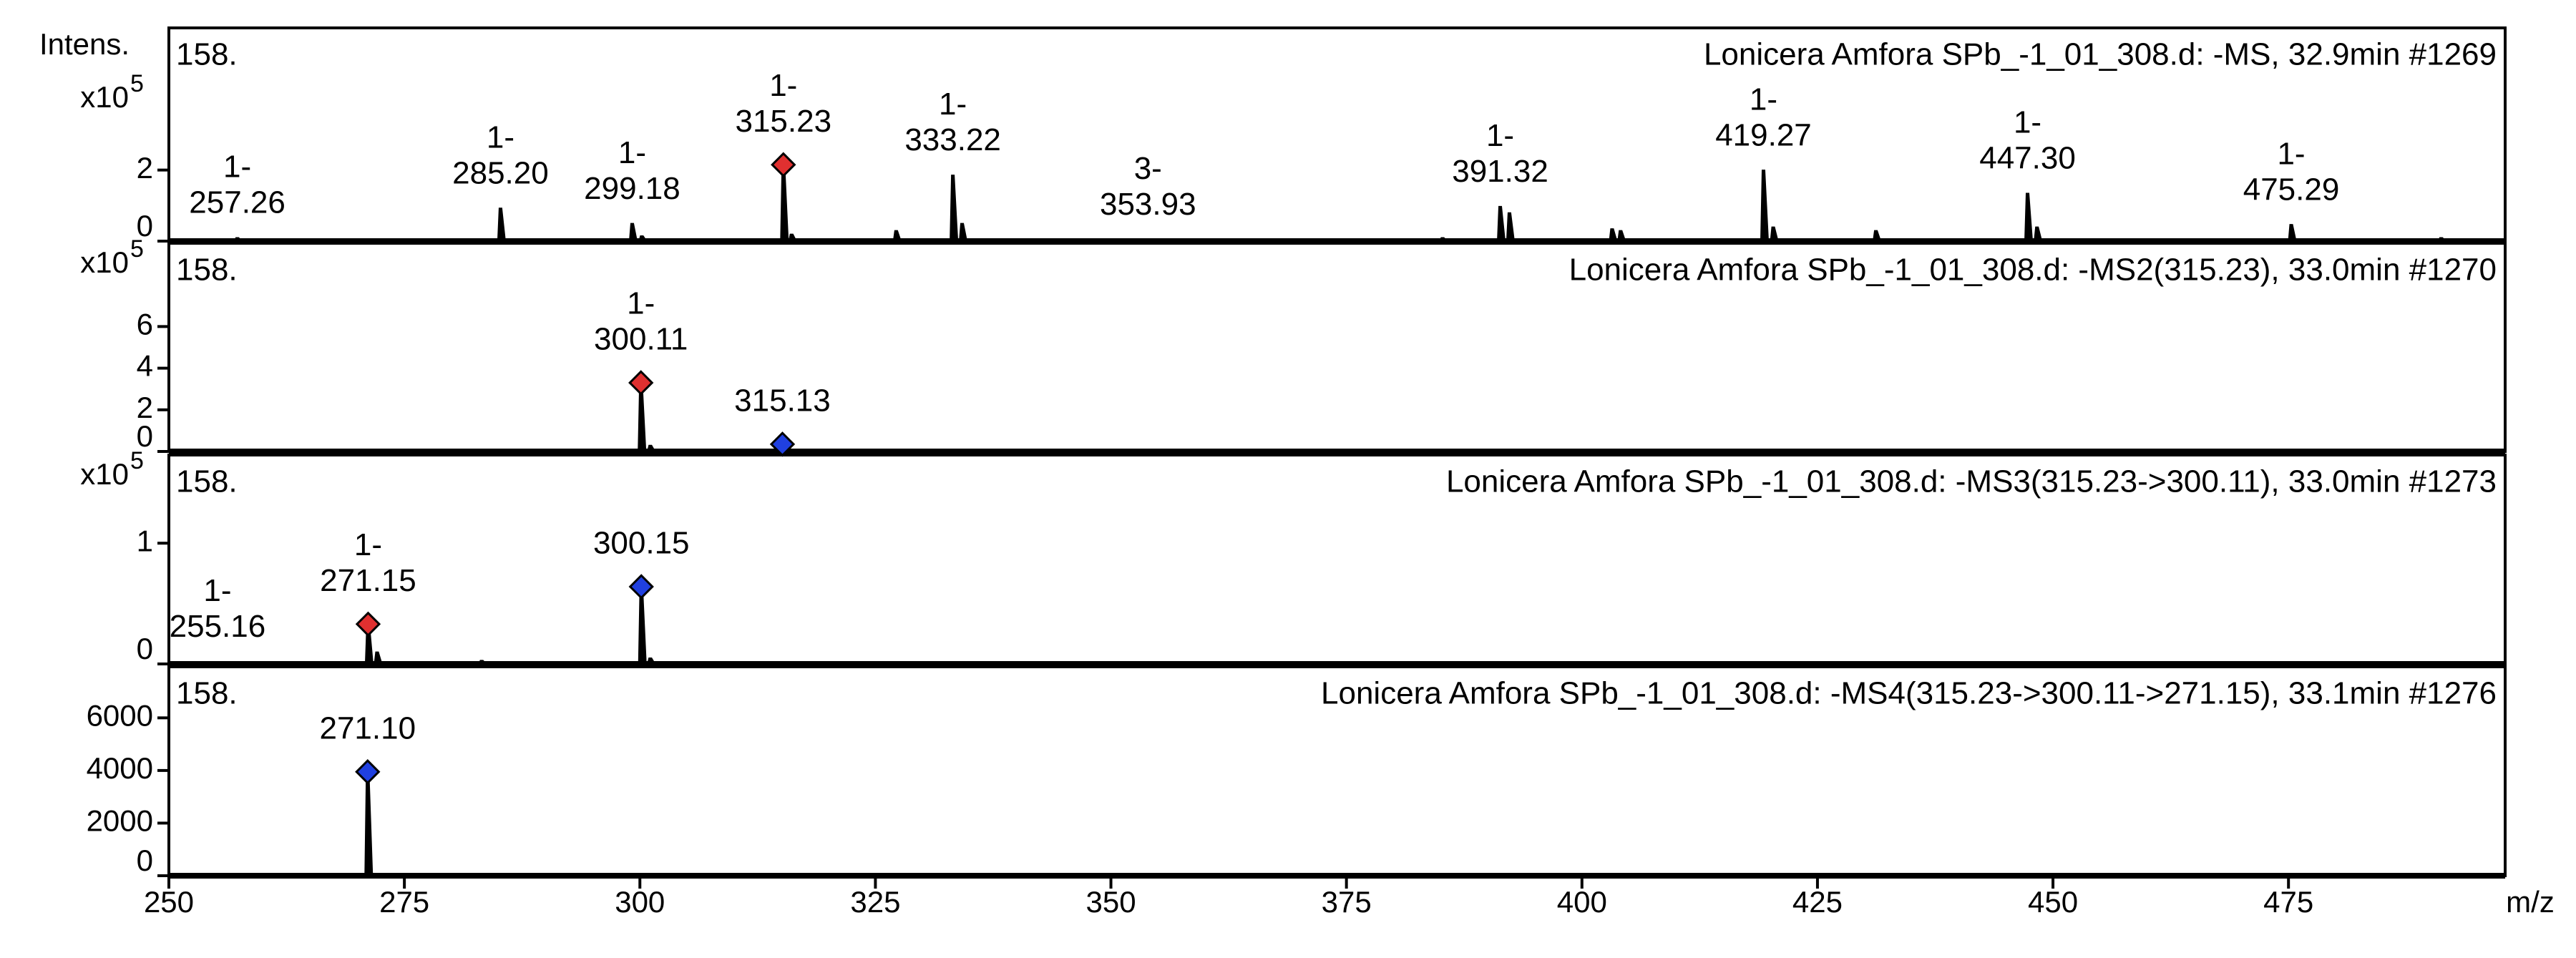  What do you see at coordinates (500, 172) in the screenshot?
I see `peak-label: 285.20` at bounding box center [500, 172].